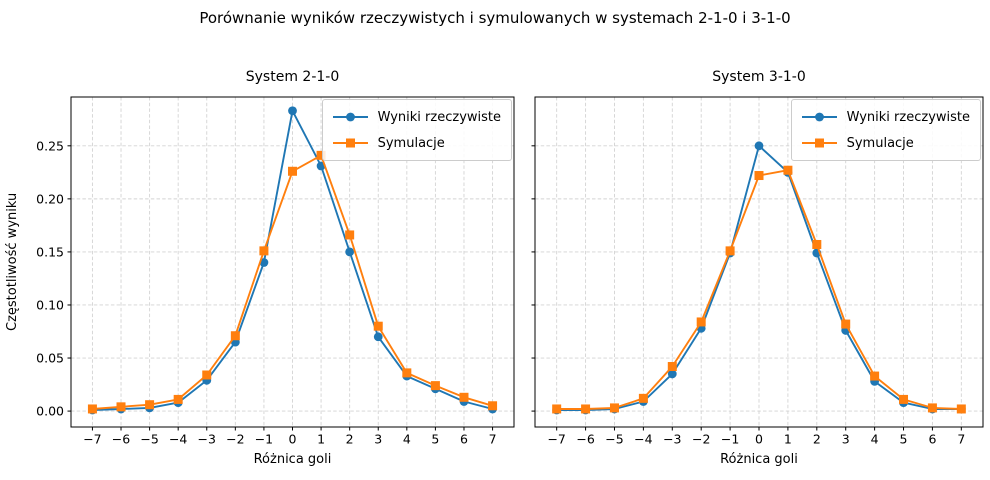 The image size is (990, 480). Describe the element at coordinates (759, 459) in the screenshot. I see `x-axis-label-right: Różnica goli` at that location.